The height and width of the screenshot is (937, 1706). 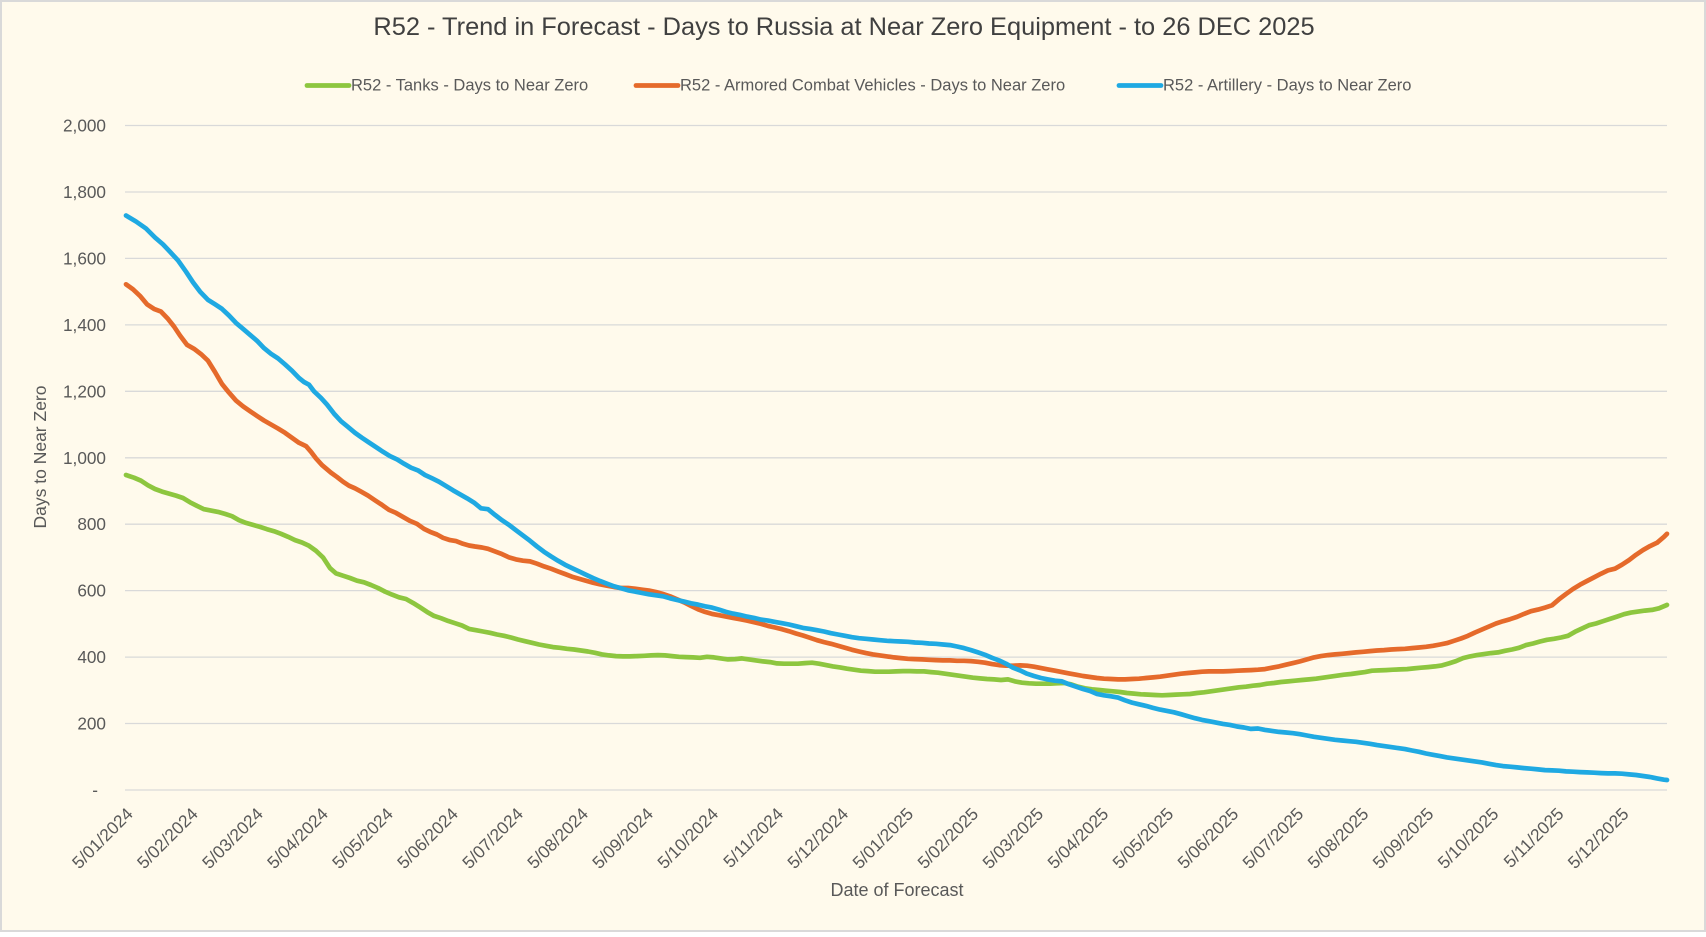 What do you see at coordinates (1287, 86) in the screenshot?
I see `svg-text:R52 - Artillery - Days to Near: R52 - Artillery - Days to Near Zero` at bounding box center [1287, 86].